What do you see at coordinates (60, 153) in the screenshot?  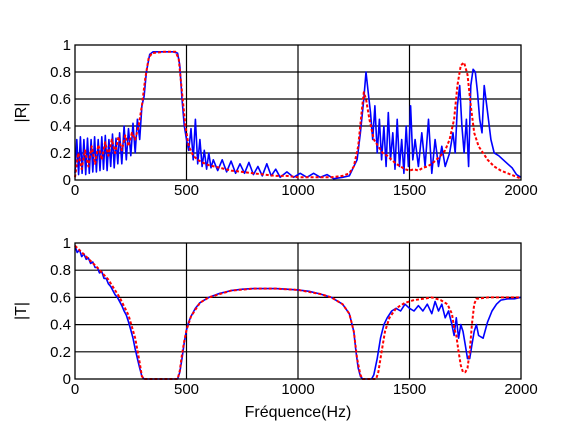 I see `reflection-ytick-label: 0.2` at bounding box center [60, 153].